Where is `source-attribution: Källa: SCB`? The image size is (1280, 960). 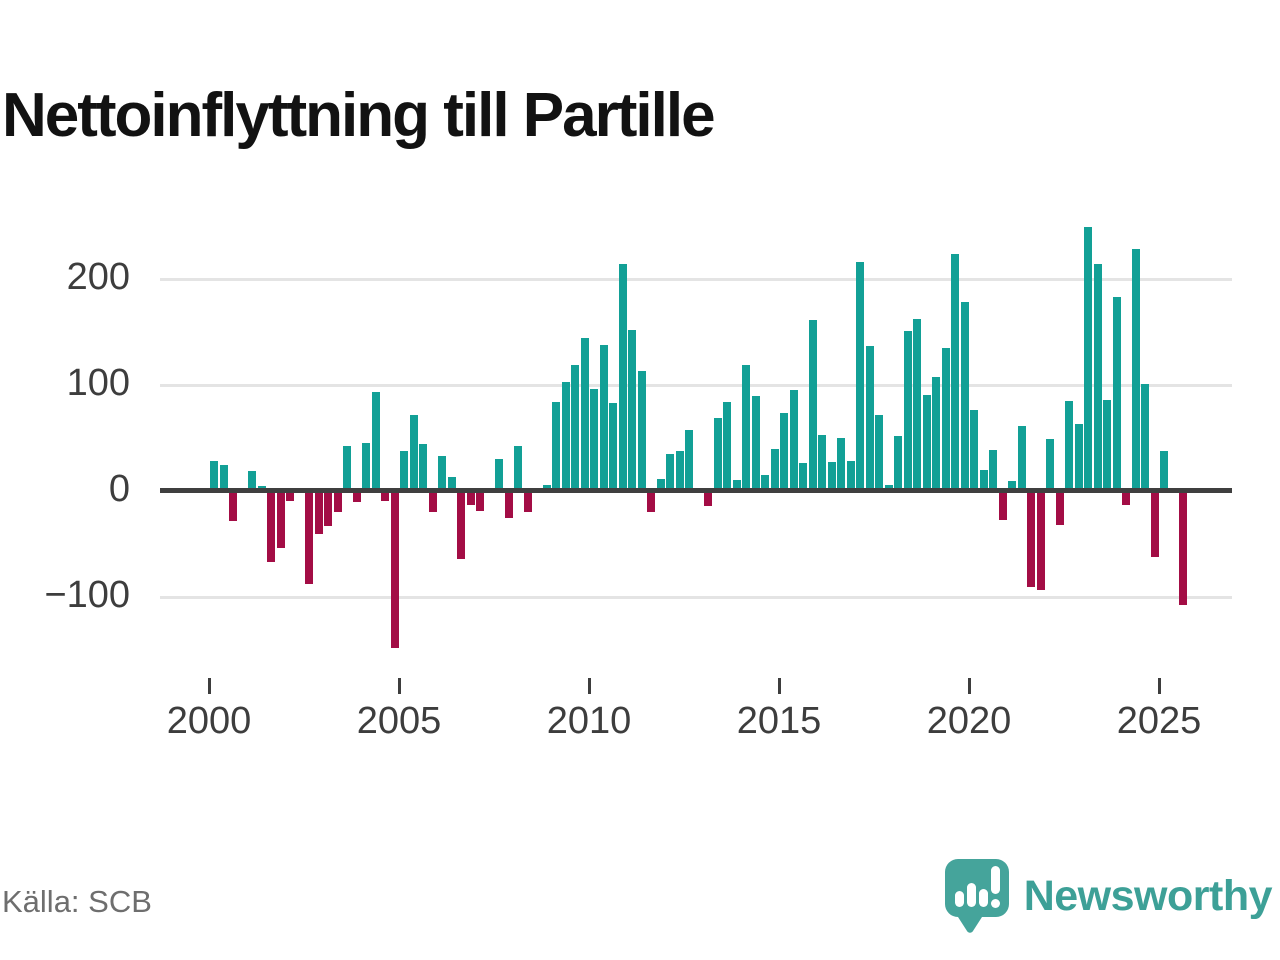 source-attribution: Källa: SCB is located at coordinates (77, 901).